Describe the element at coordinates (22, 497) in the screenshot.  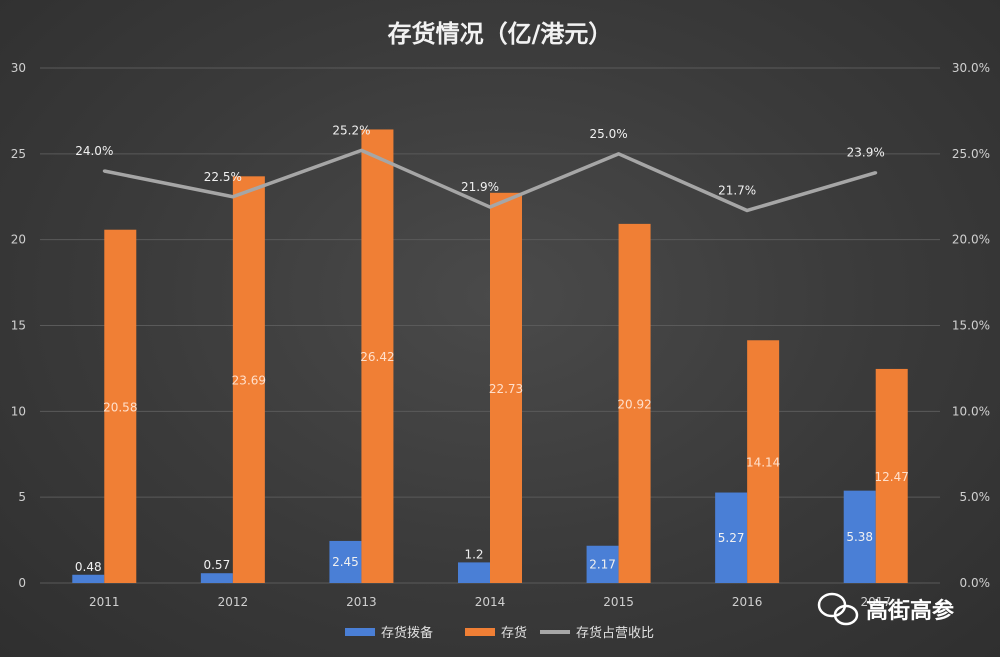
I see `y-tick-label: 5` at that location.